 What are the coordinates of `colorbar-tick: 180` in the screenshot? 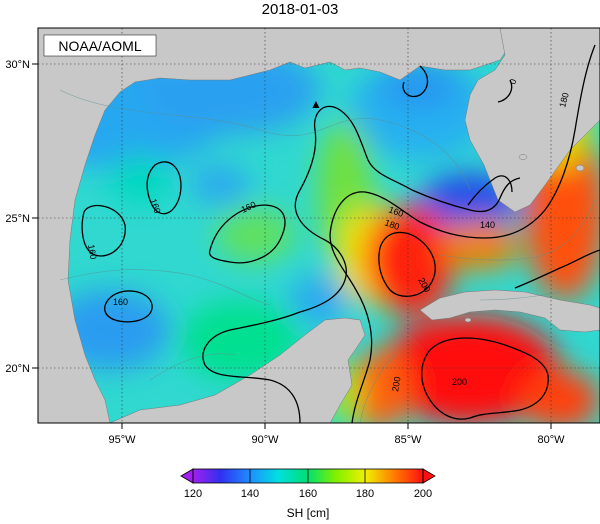 It's located at (365, 494).